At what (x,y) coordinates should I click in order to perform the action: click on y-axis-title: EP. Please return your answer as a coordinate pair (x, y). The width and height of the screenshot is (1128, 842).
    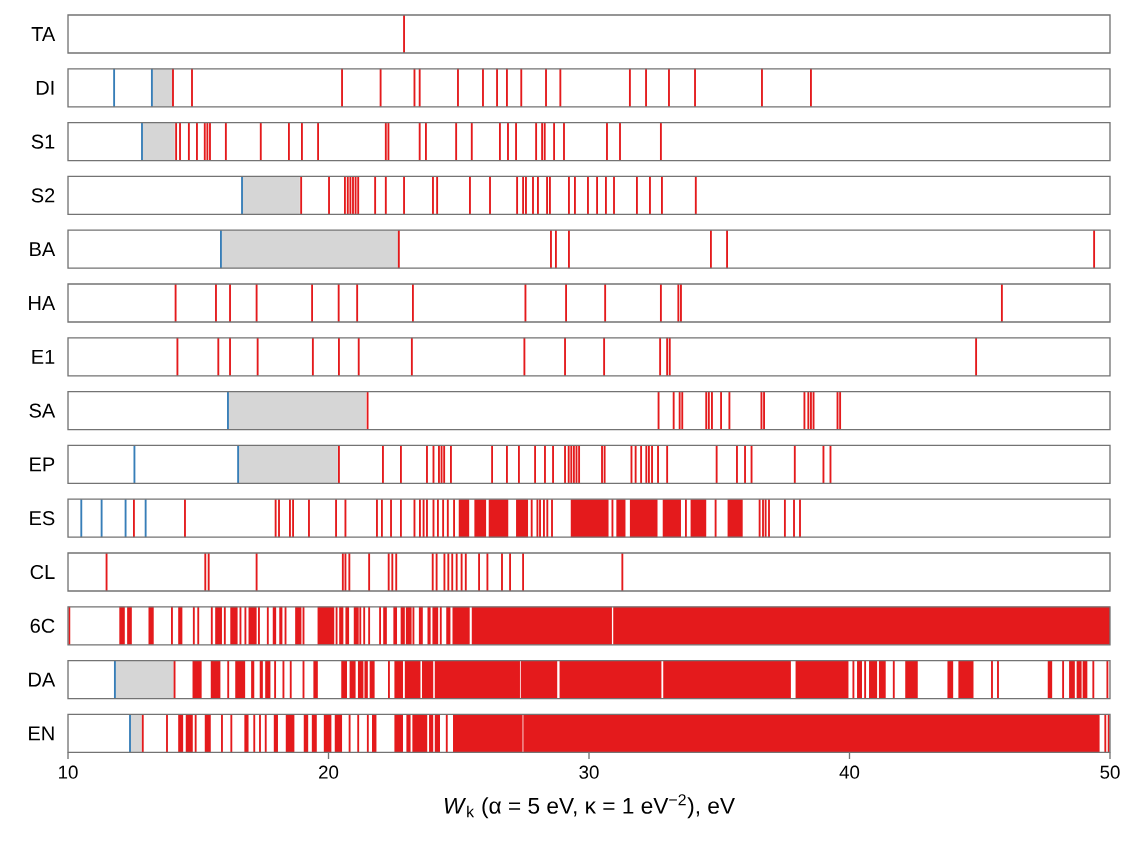
    Looking at the image, I should click on (42, 464).